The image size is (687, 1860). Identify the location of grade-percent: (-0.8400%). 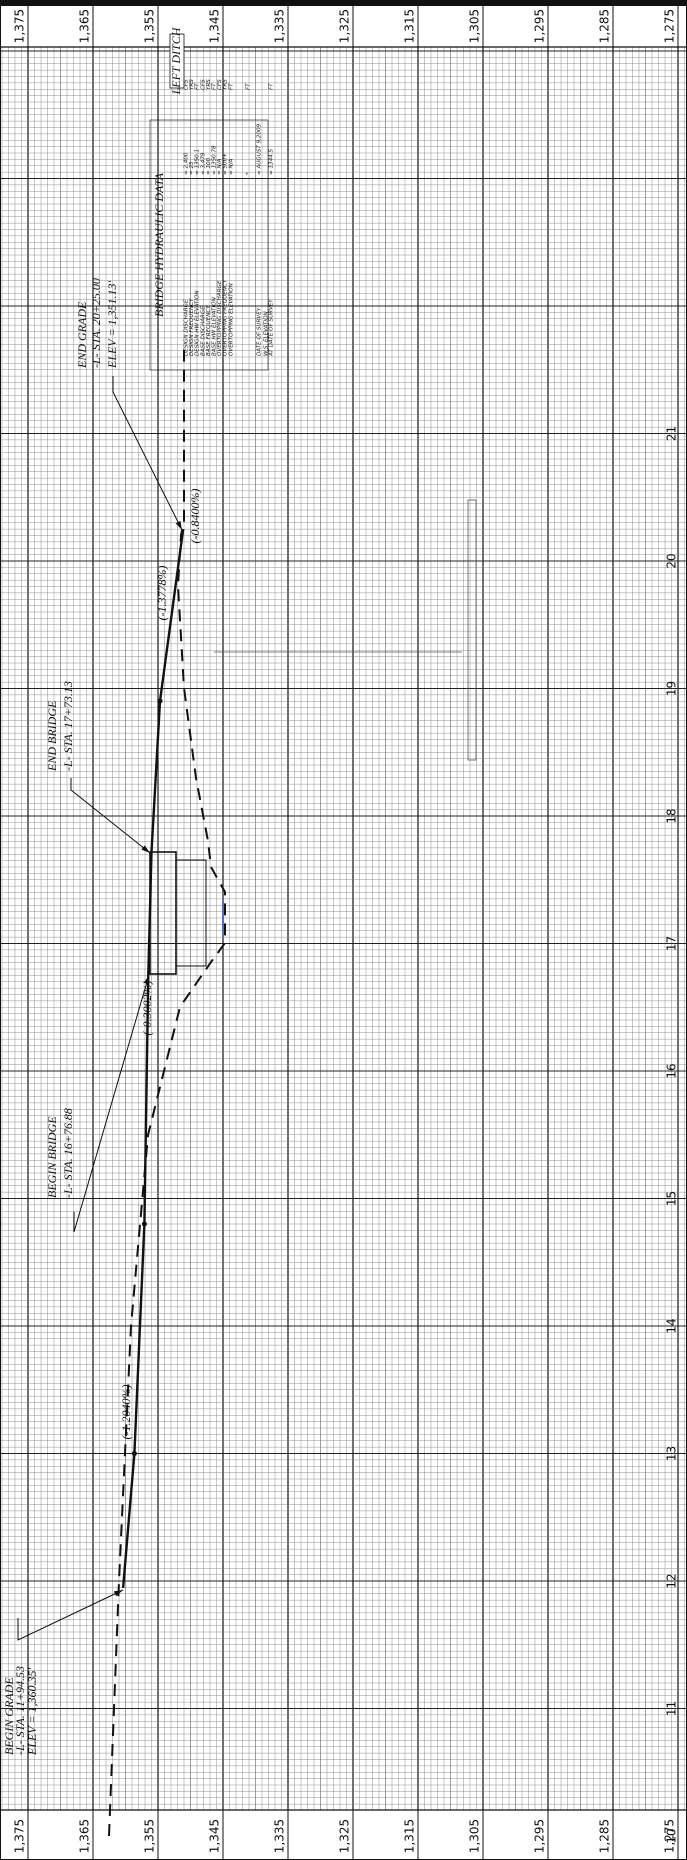
(195, 516).